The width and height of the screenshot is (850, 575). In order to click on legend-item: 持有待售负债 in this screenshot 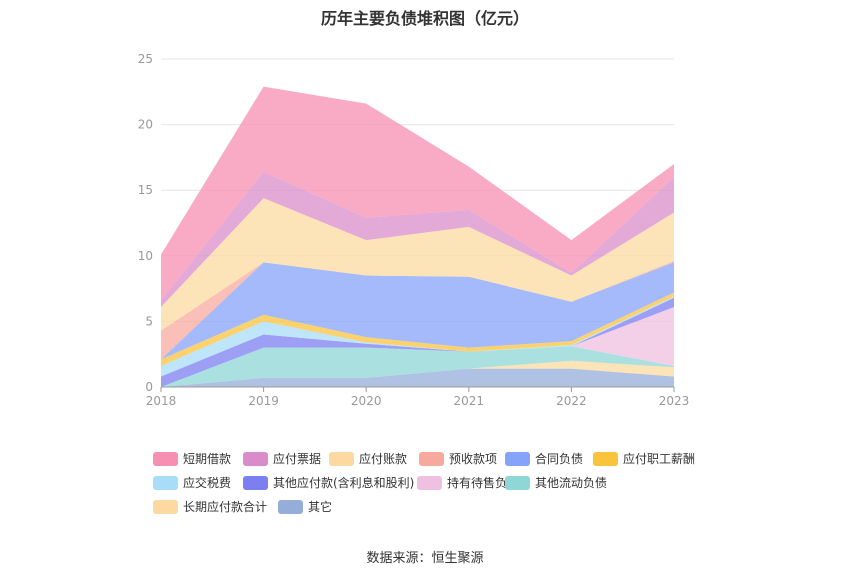, I will do `click(468, 482)`.